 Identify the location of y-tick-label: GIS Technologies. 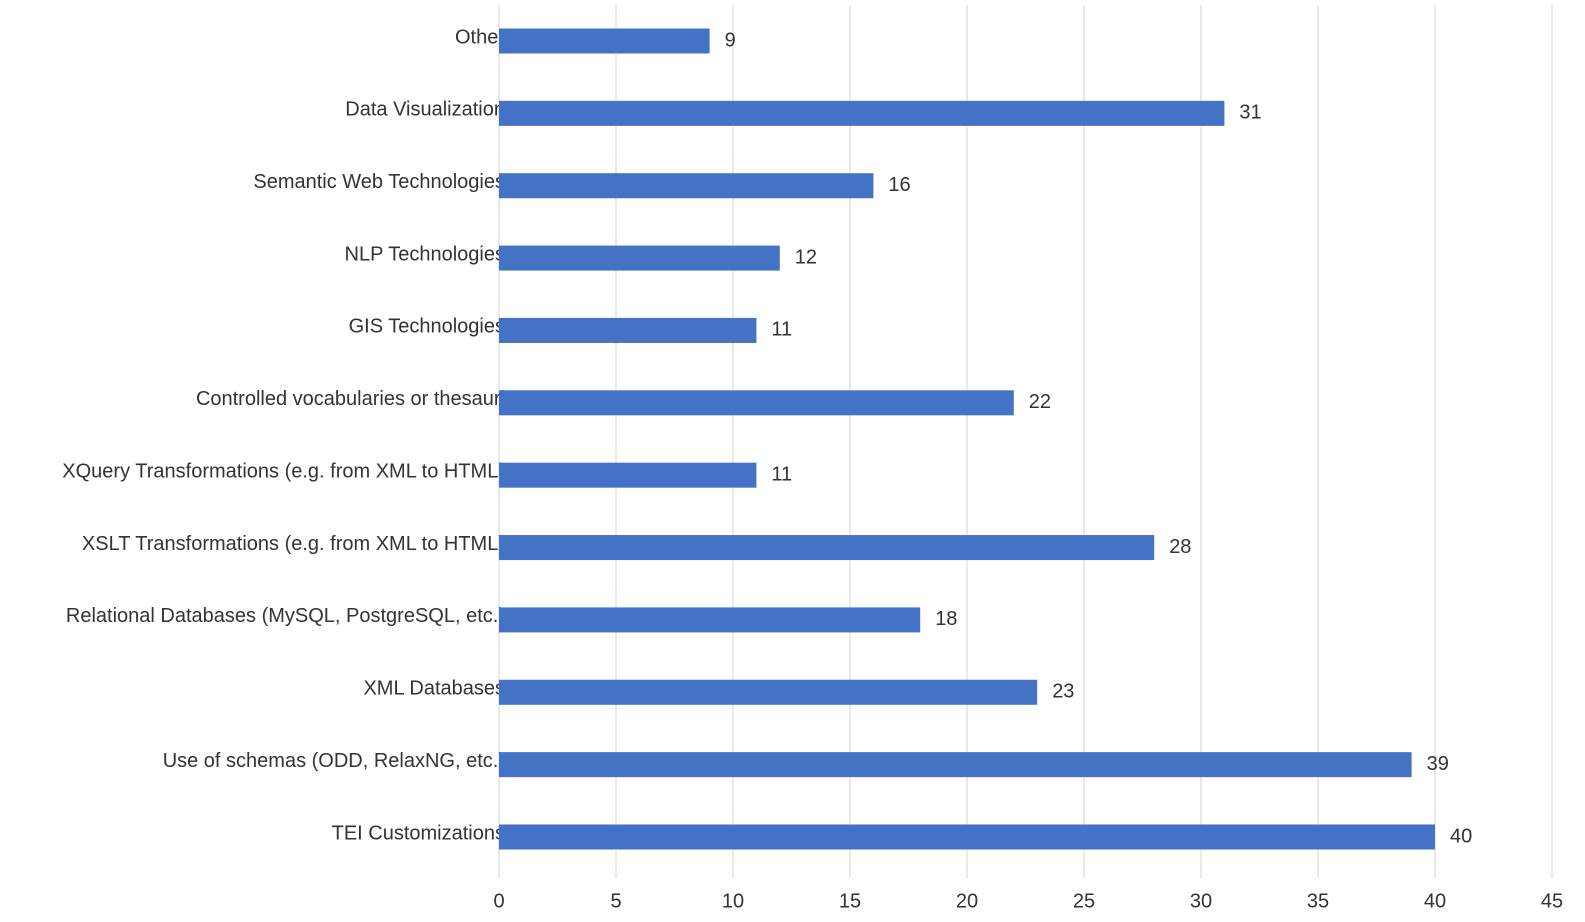
(427, 327).